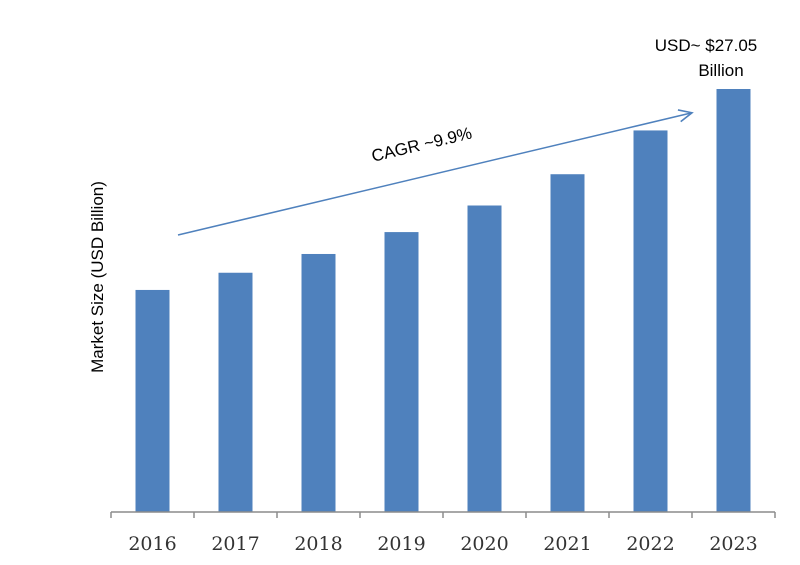 The height and width of the screenshot is (565, 800). I want to click on bar-2022, so click(650, 321).